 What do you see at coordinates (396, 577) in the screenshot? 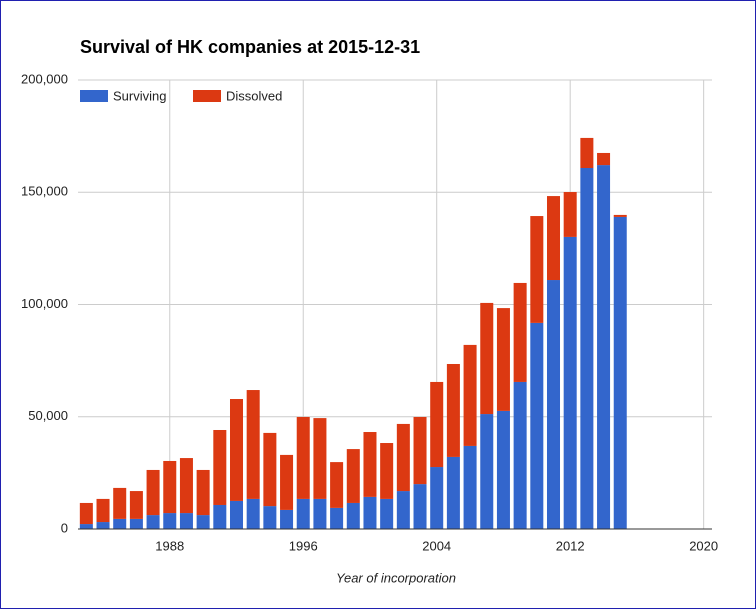
I see `x-axis-title: Year of incorporation` at bounding box center [396, 577].